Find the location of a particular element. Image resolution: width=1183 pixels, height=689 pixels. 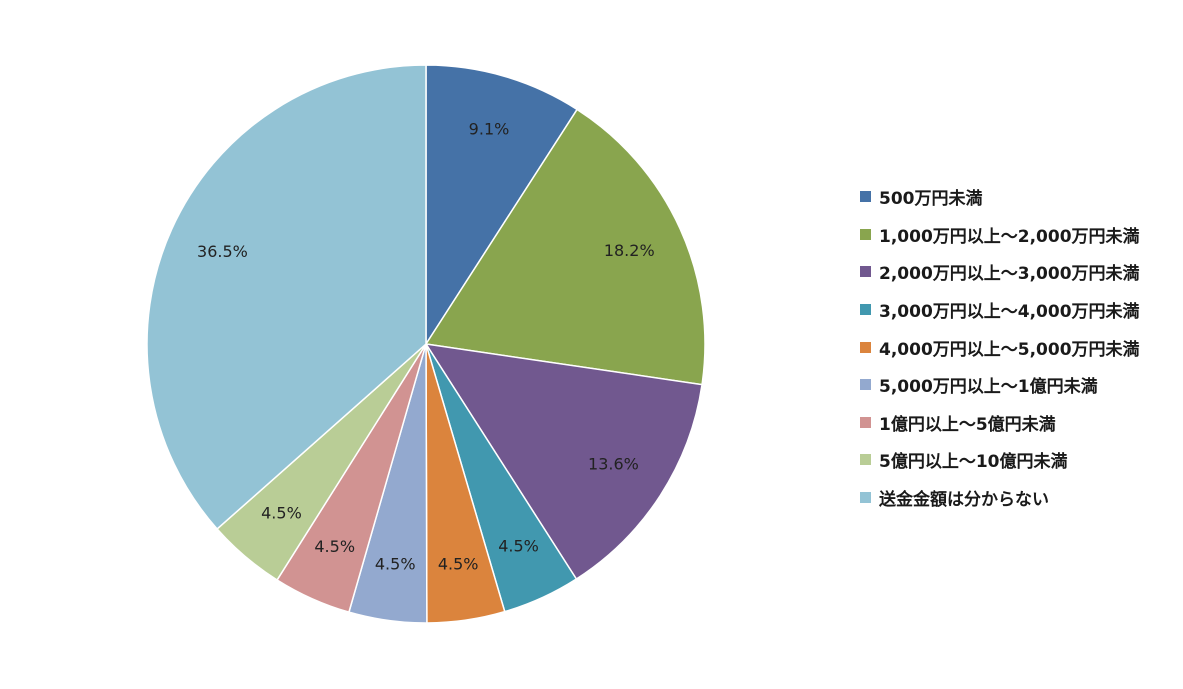

legend-label: 2,000万円以上～3,000万円未満 is located at coordinates (1009, 274).